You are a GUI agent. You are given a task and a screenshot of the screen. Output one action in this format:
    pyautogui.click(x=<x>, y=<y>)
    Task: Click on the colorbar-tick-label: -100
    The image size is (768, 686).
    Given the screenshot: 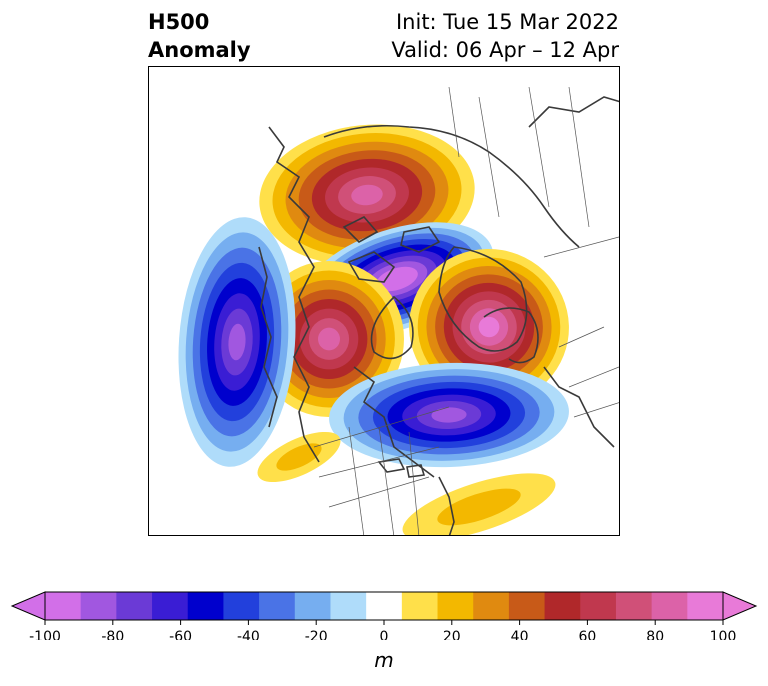 What is the action you would take?
    pyautogui.click(x=45, y=634)
    